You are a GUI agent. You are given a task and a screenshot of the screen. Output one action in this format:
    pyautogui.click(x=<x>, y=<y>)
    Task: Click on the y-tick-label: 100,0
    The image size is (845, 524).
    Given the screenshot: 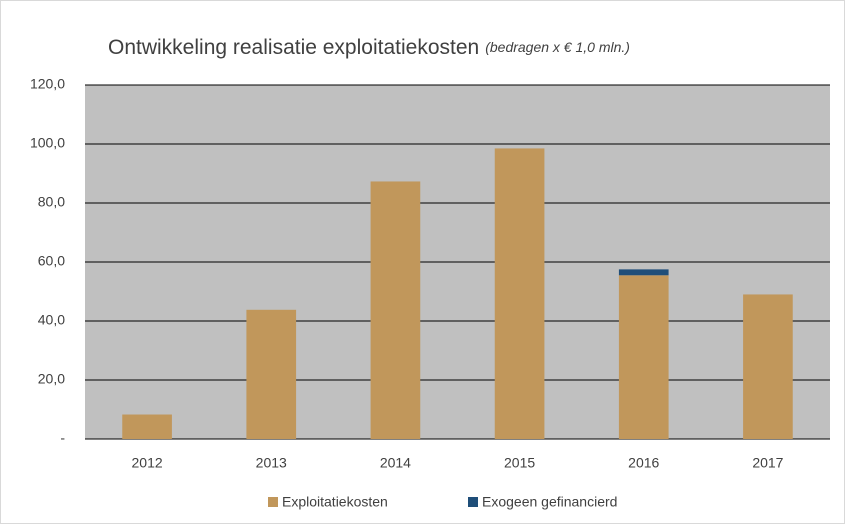 What is the action you would take?
    pyautogui.click(x=47, y=143)
    